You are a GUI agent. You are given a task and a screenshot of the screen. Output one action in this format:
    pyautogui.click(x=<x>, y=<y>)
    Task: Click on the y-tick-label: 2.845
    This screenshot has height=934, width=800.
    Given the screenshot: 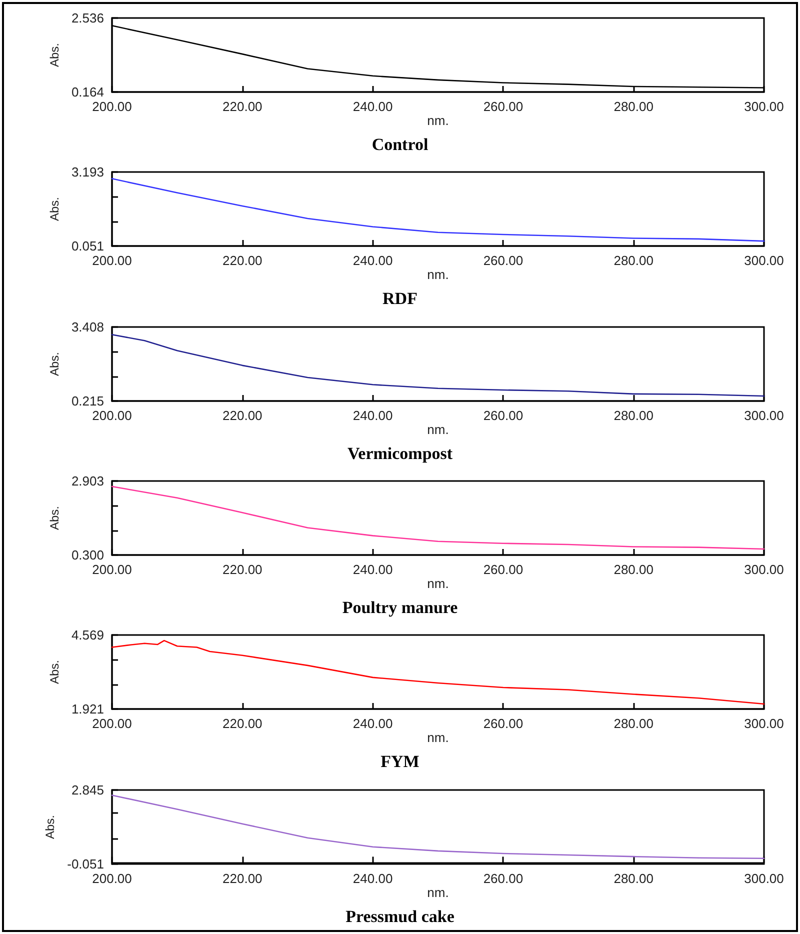 What is the action you would take?
    pyautogui.click(x=87, y=790)
    